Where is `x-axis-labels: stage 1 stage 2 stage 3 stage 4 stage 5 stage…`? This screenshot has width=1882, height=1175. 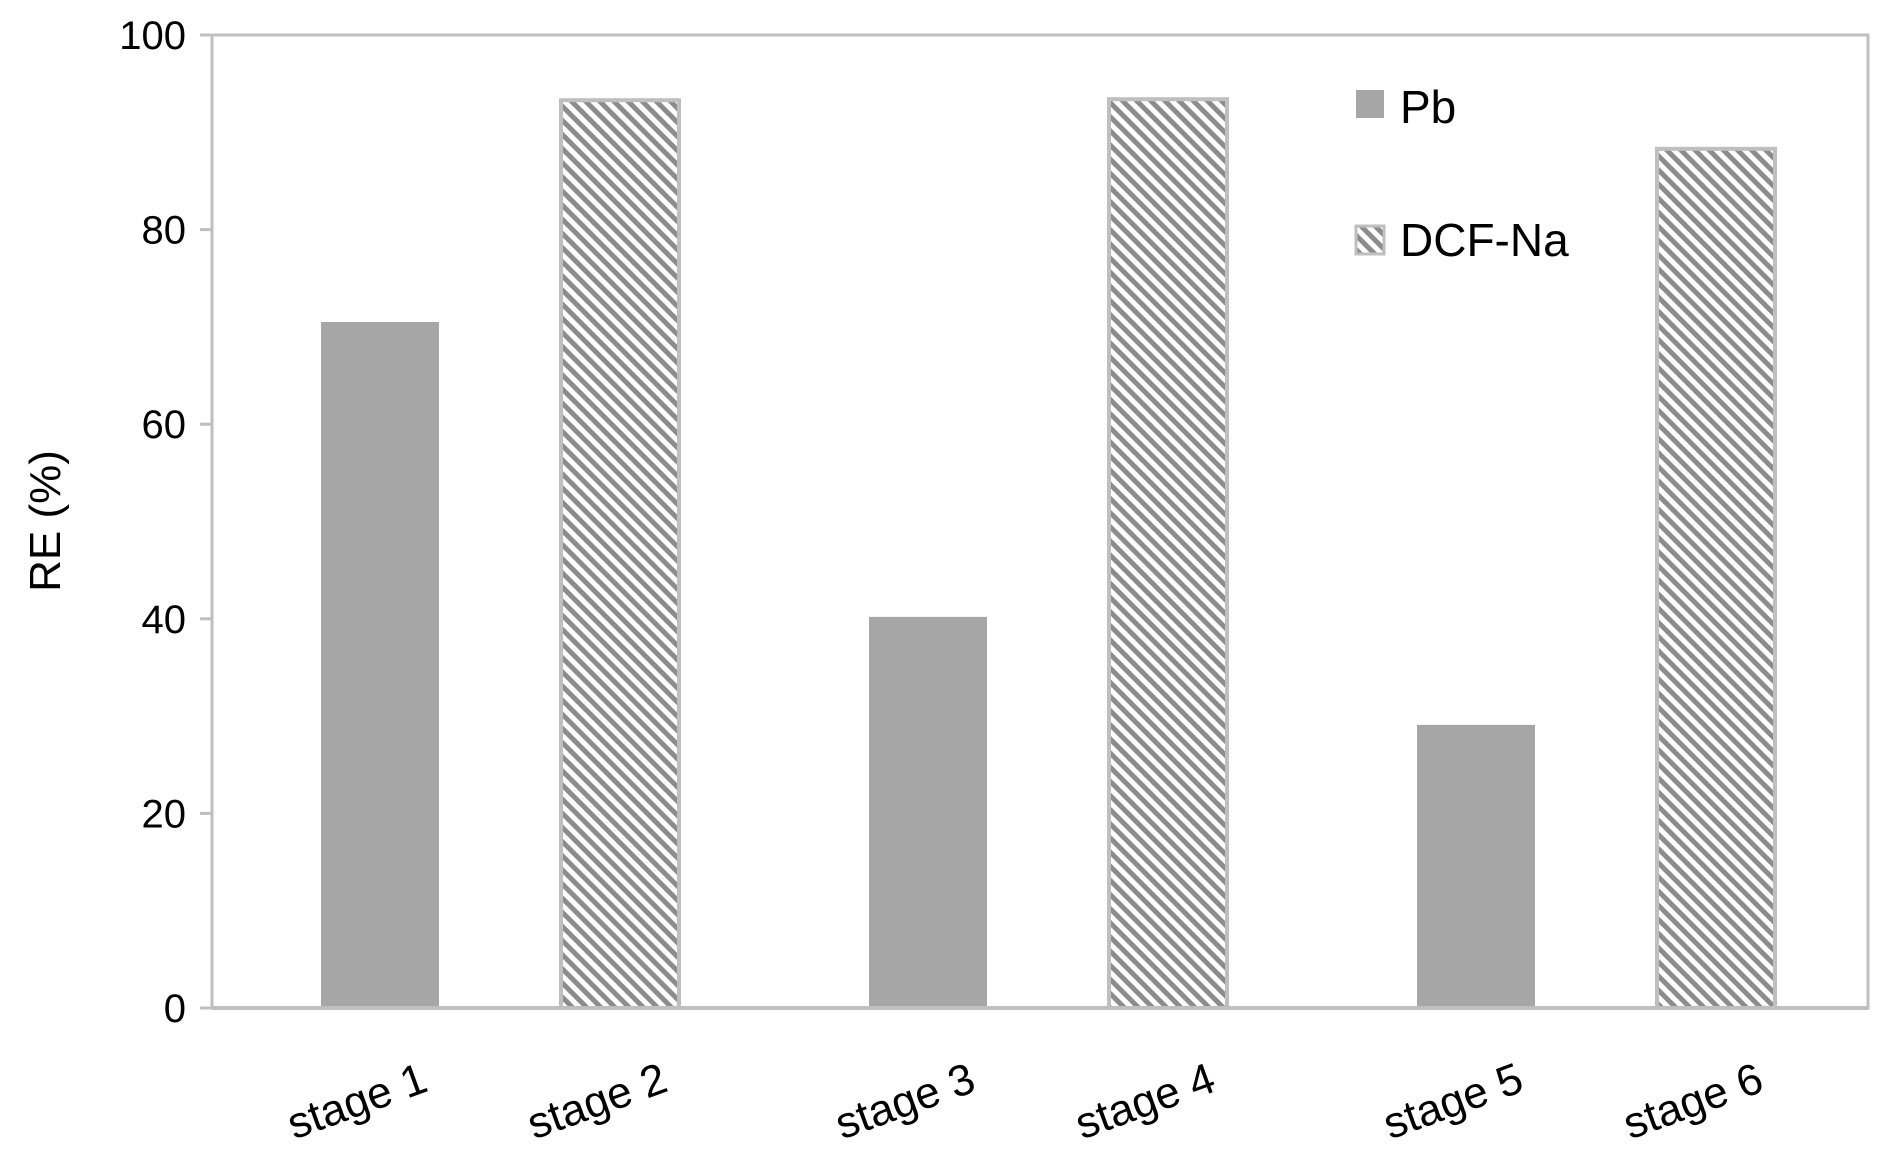 x-axis-labels: stage 1 stage 2 stage 3 stage 4 stage 5 stage… is located at coordinates (1025, 1101).